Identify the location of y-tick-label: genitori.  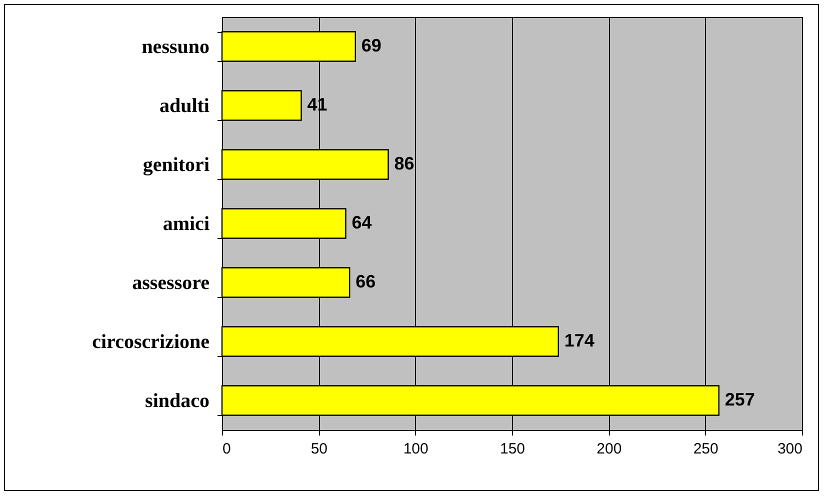
(176, 165).